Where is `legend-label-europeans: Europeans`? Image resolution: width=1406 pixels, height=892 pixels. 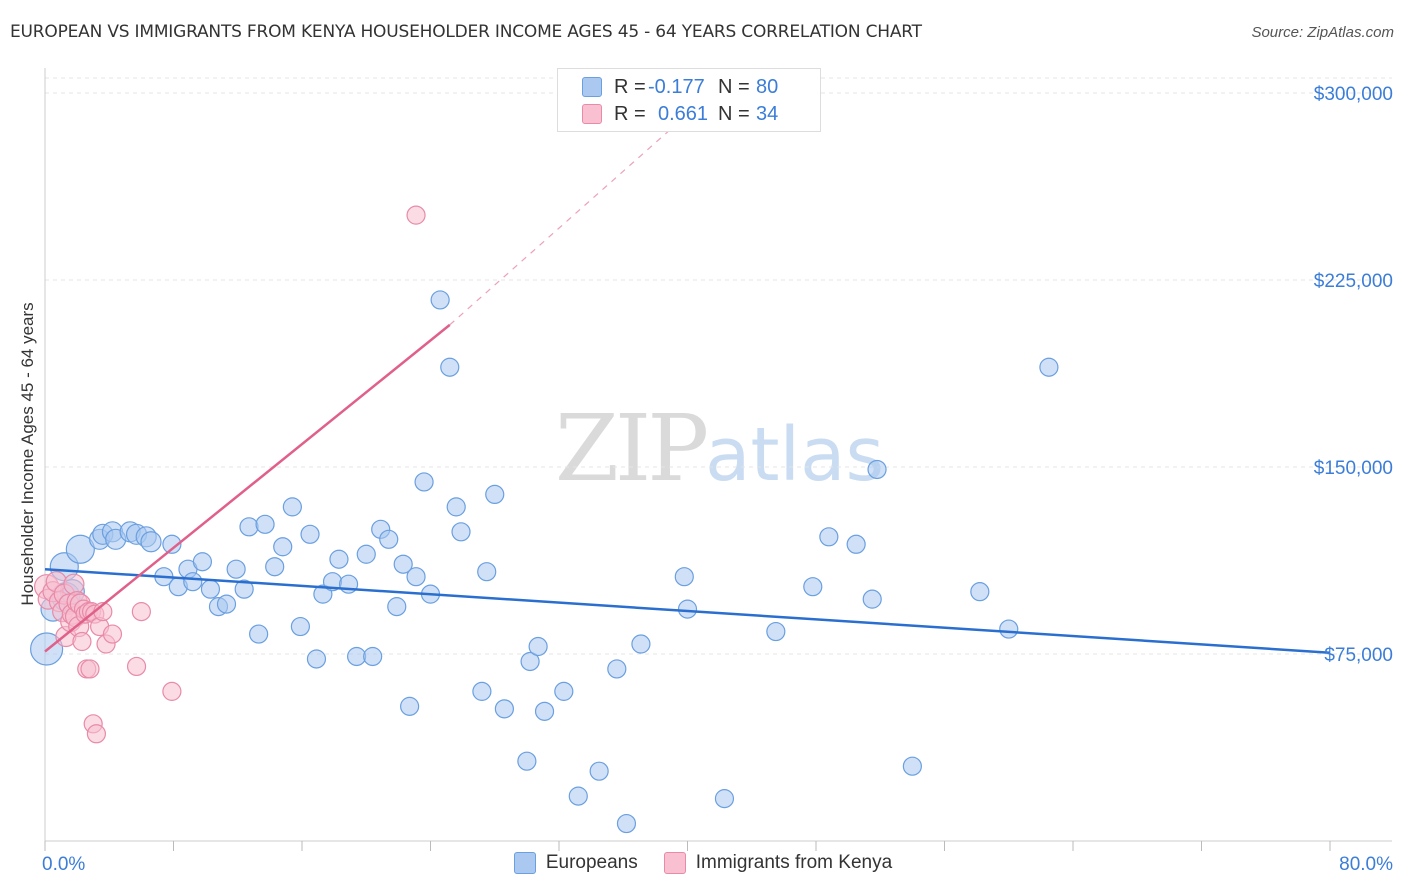 legend-label-europeans: Europeans is located at coordinates (591, 862).